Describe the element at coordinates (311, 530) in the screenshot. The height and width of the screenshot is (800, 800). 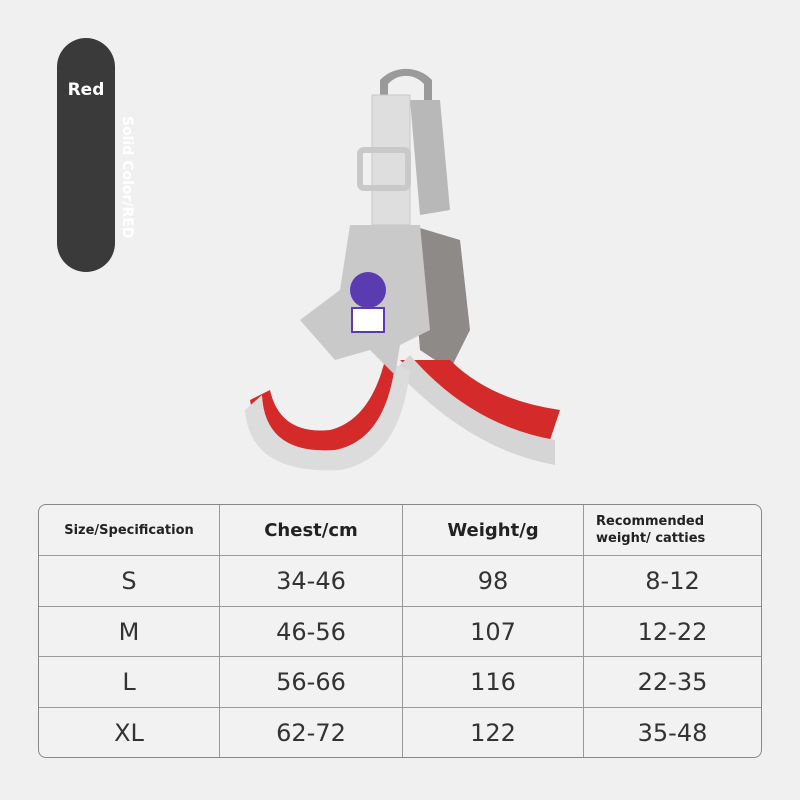
I see `header-chest: Chest/cm` at that location.